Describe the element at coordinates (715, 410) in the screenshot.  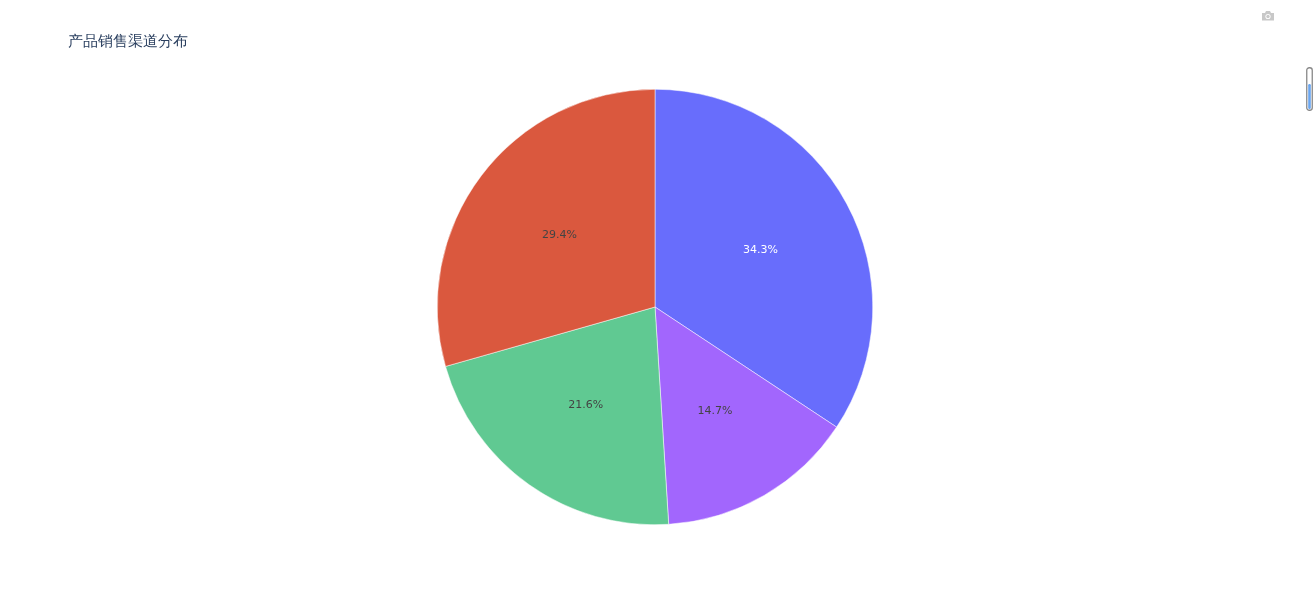
I see `data-label: 14.7%` at that location.